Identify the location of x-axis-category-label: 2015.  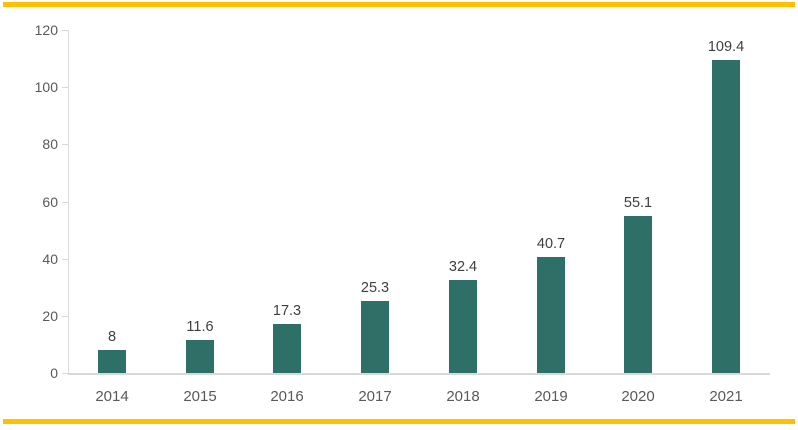
(200, 396).